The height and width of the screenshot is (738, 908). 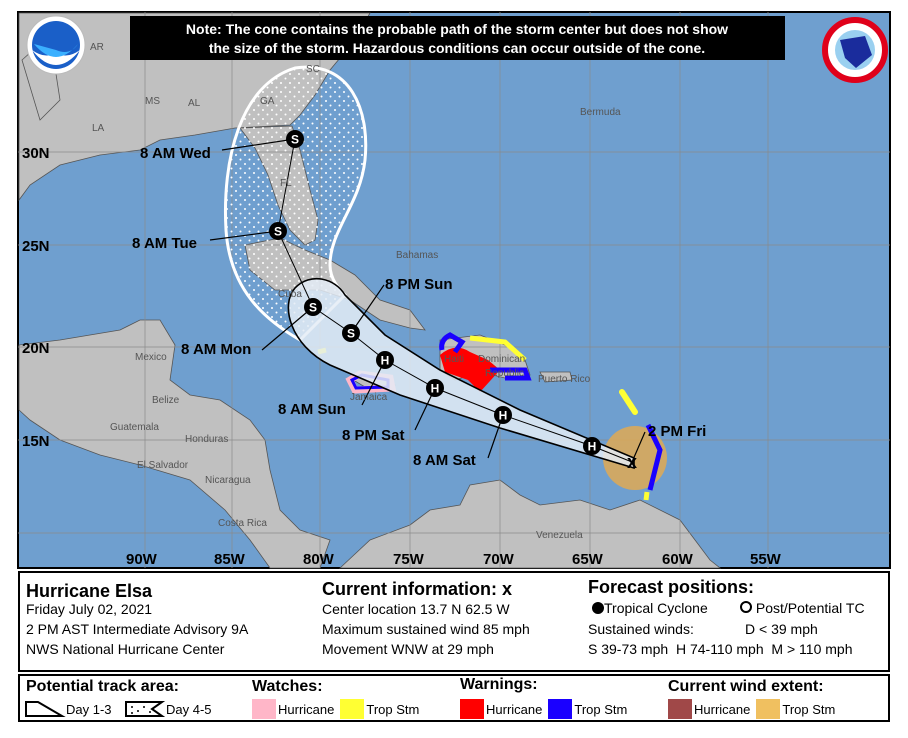 What do you see at coordinates (175, 153) in the screenshot?
I see `forecast-label: 8 AM Wed` at bounding box center [175, 153].